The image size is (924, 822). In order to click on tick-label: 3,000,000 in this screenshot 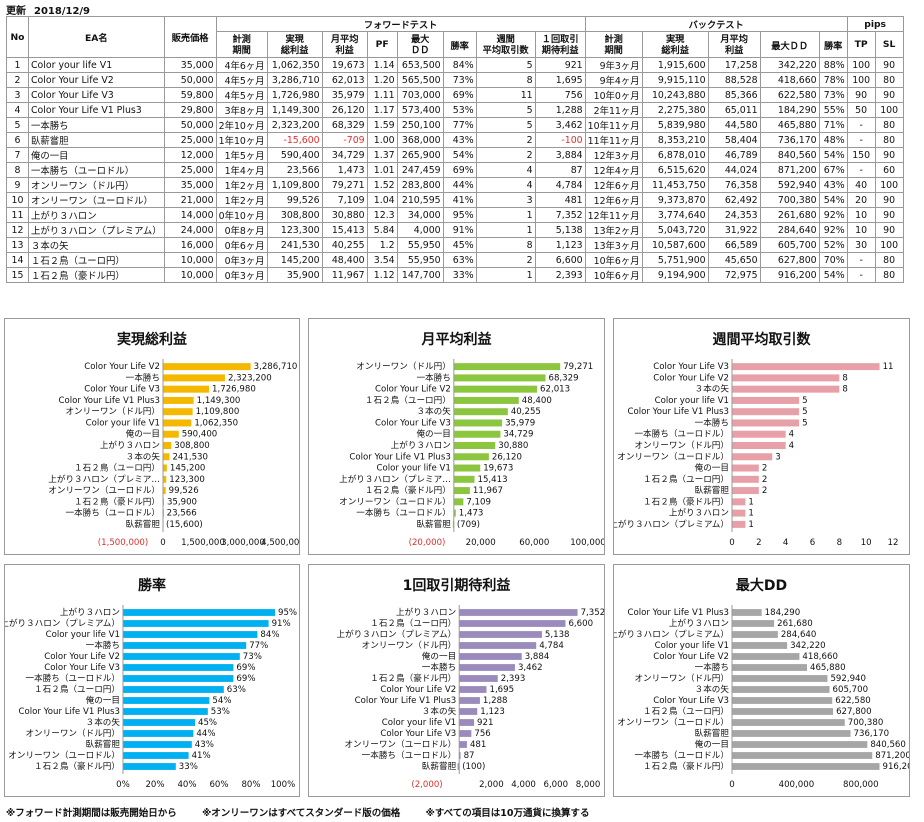, I will do `click(243, 543)`.